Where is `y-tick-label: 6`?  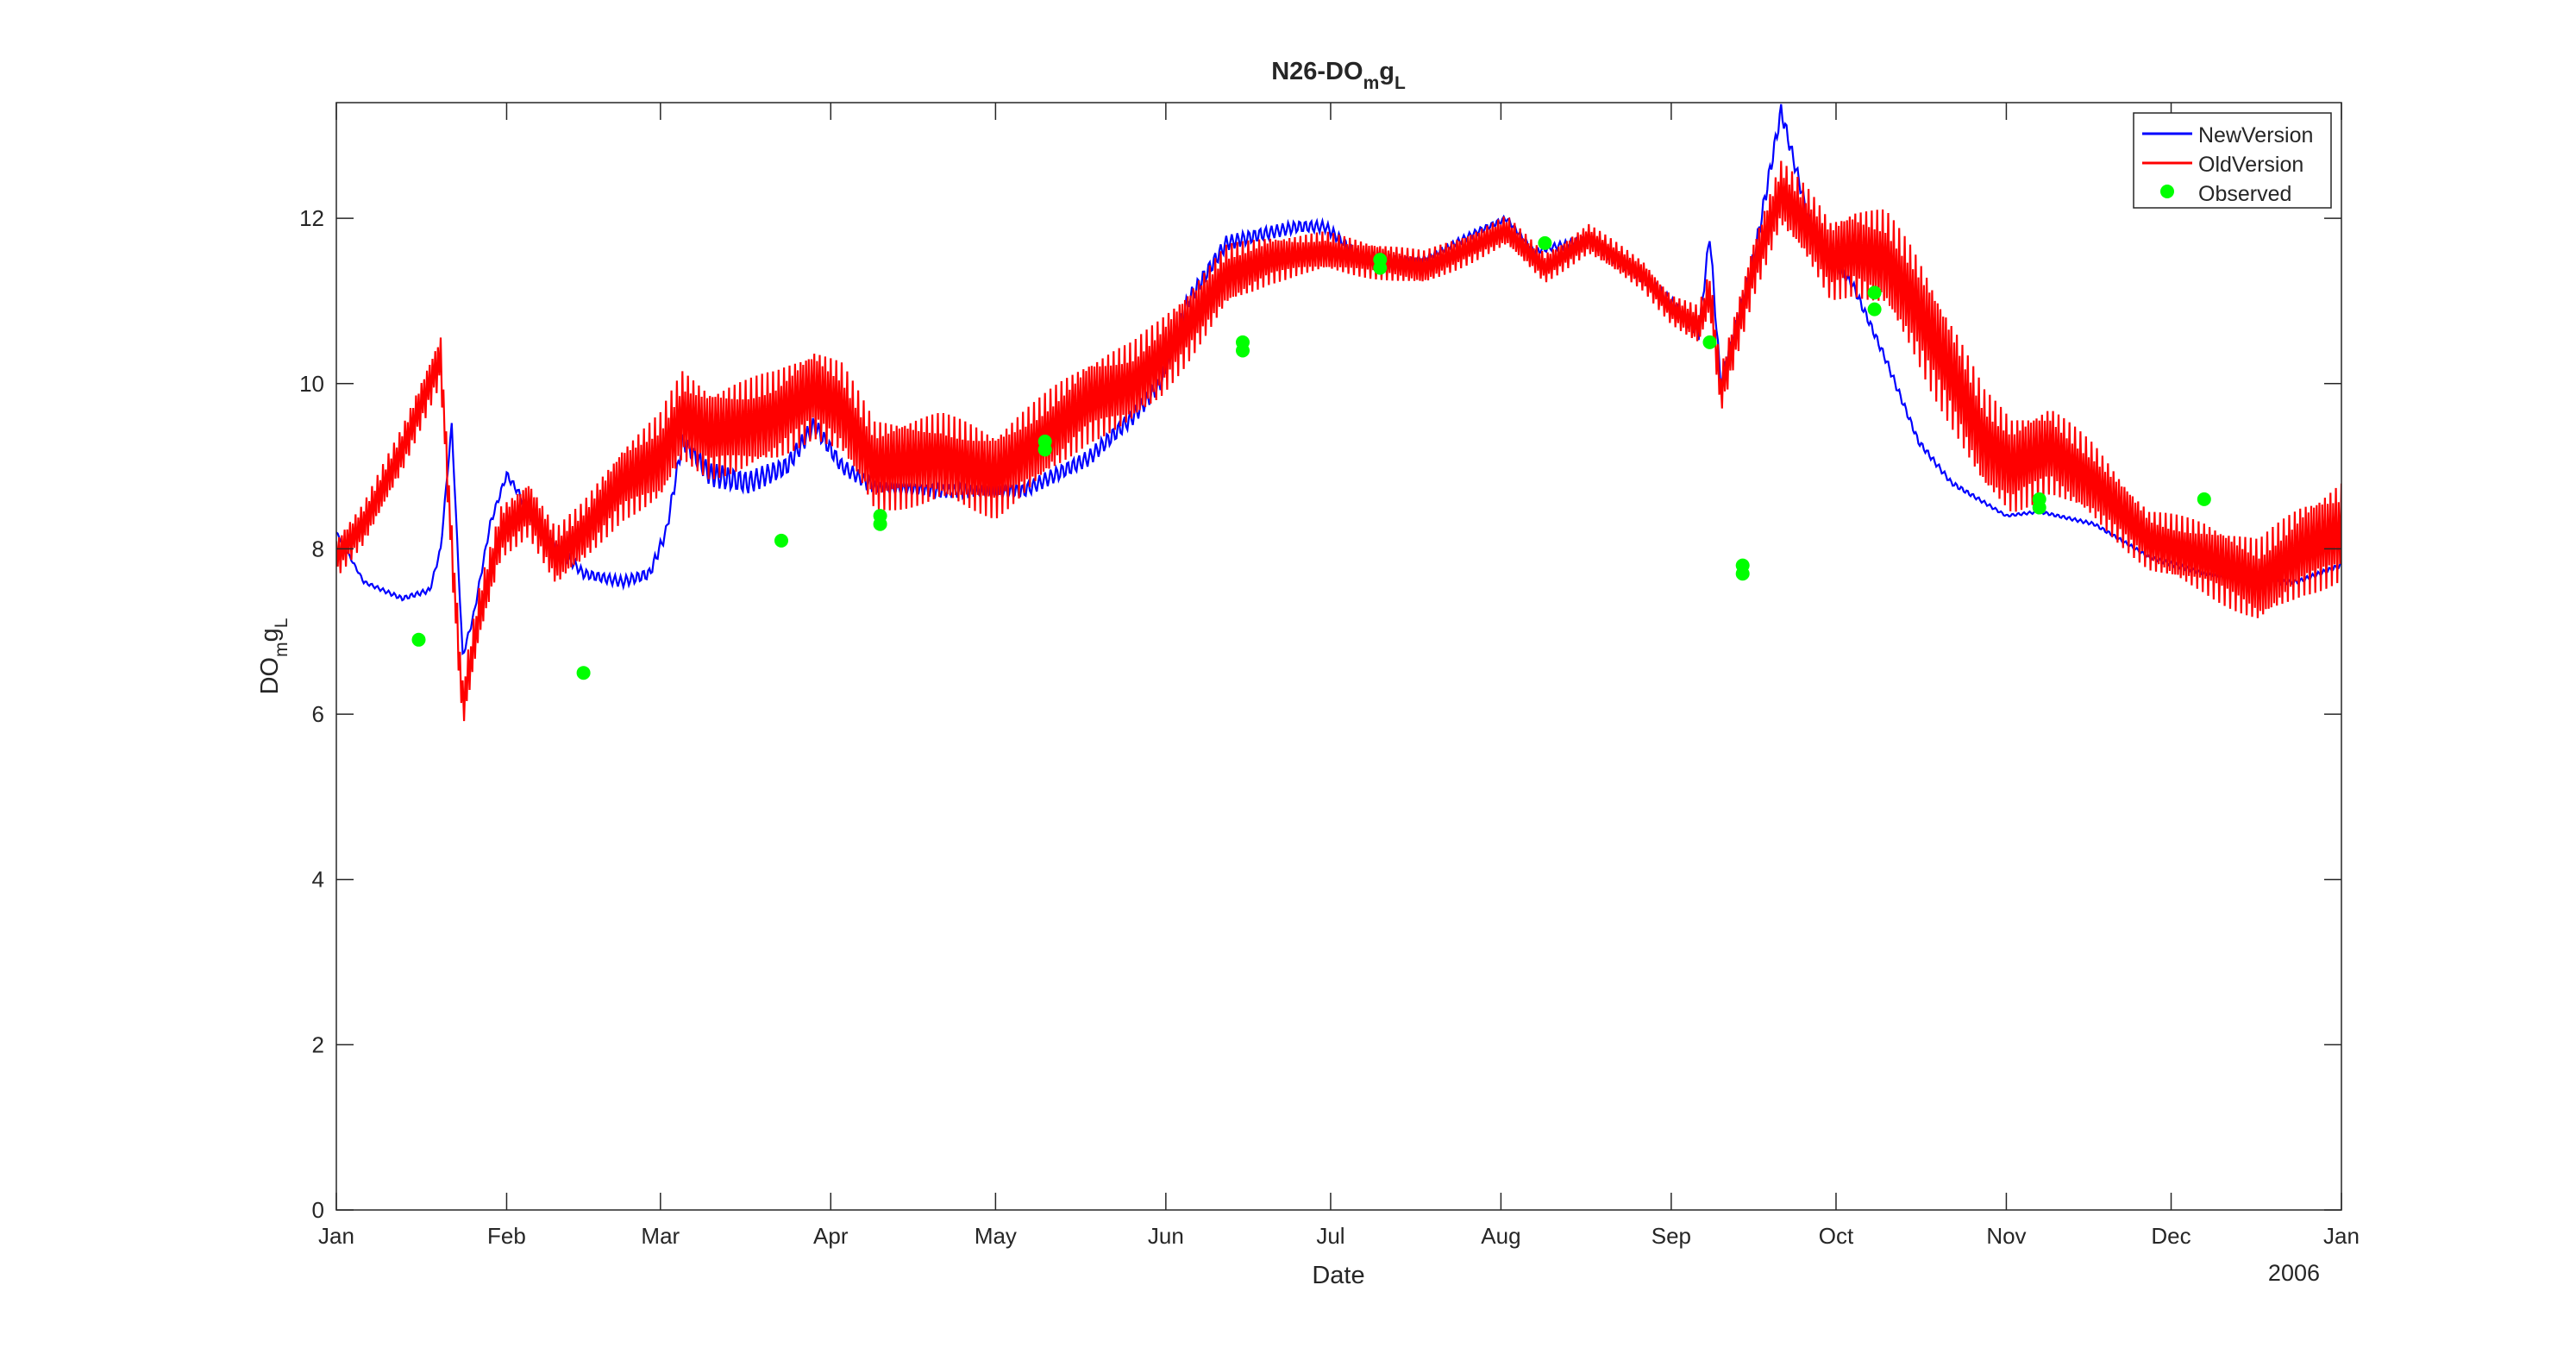
y-tick-label: 6 is located at coordinates (318, 714).